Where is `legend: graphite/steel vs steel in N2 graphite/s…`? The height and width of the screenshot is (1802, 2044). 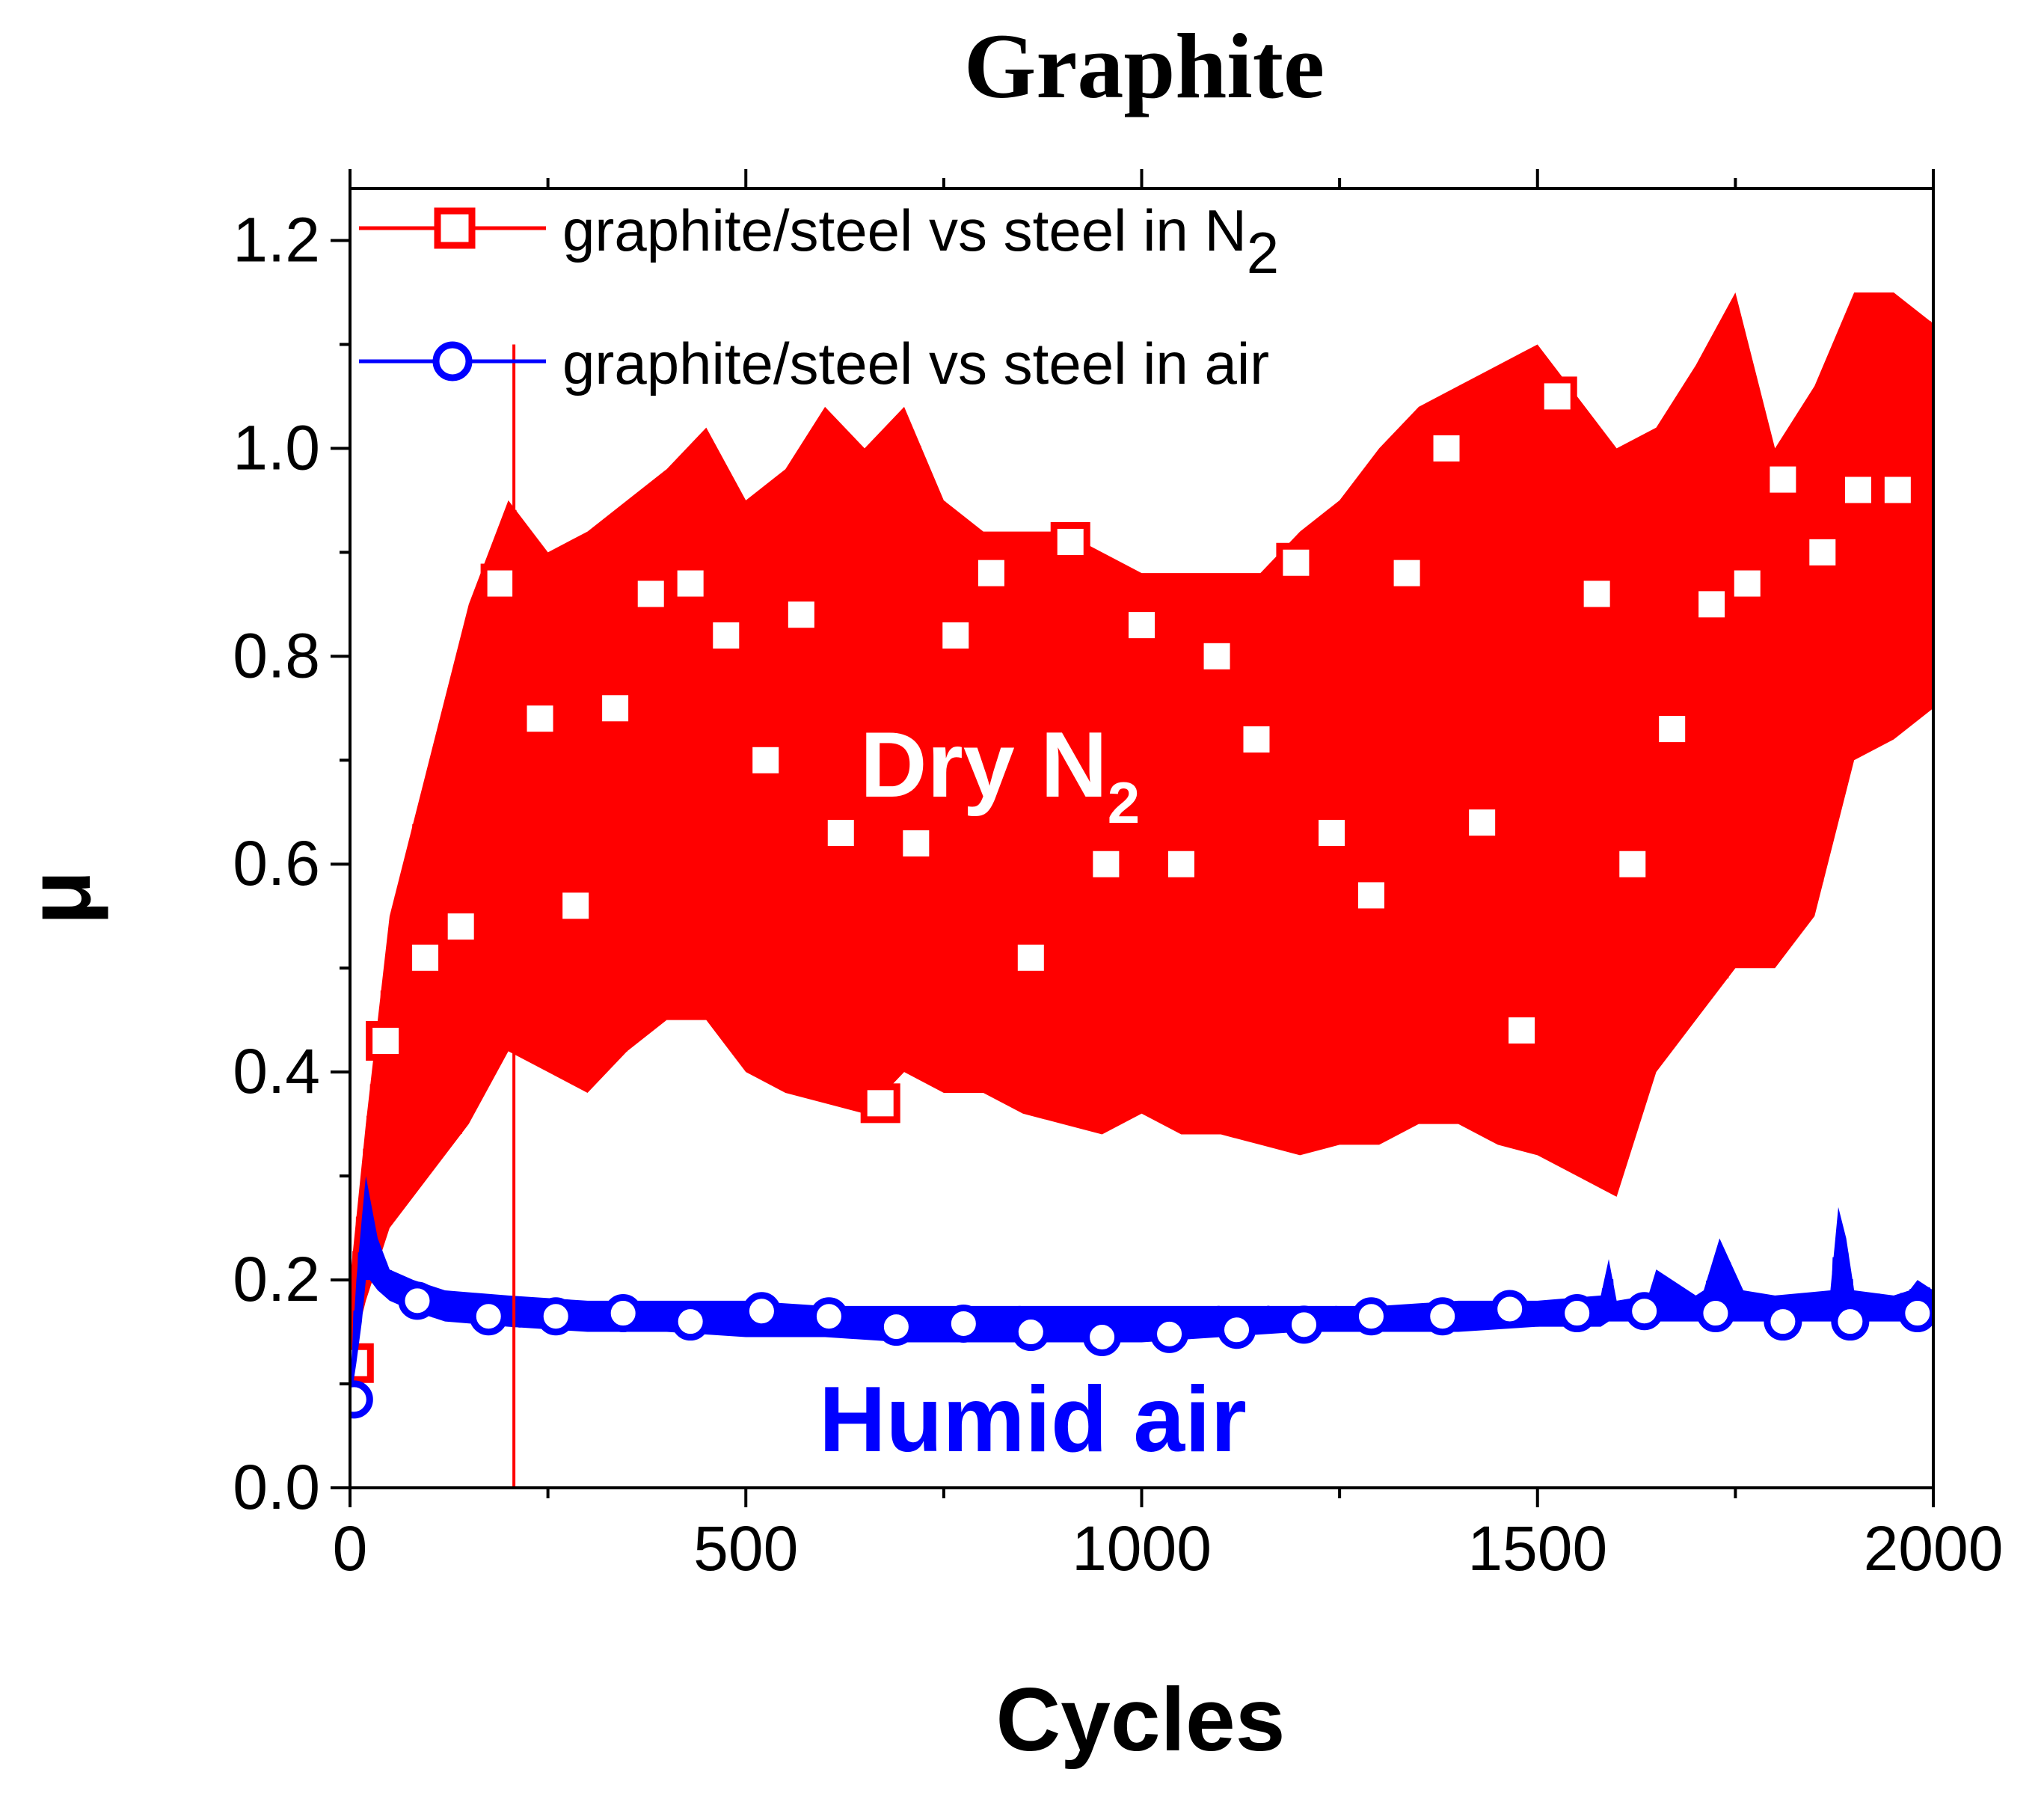
legend: graphite/steel vs steel in N2 graphite/s… is located at coordinates (819, 296).